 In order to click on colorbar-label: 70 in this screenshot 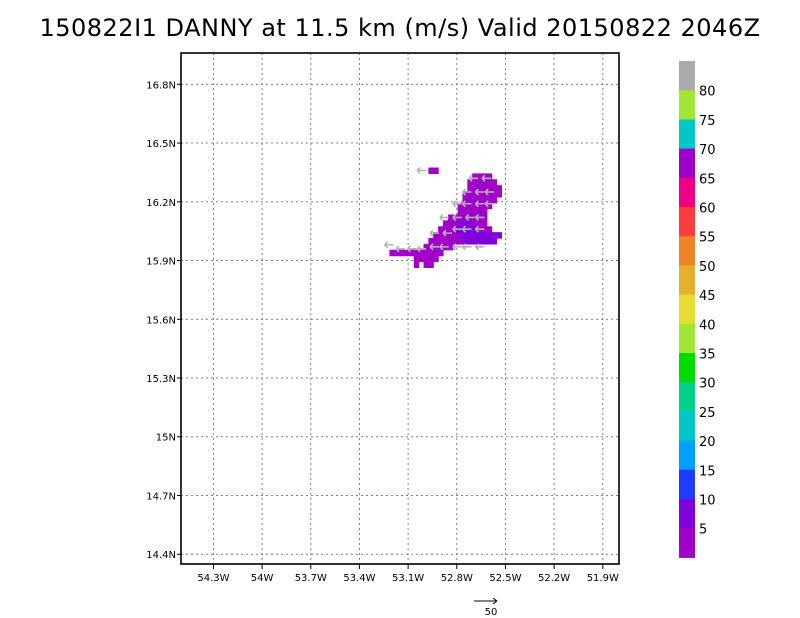, I will do `click(707, 150)`.